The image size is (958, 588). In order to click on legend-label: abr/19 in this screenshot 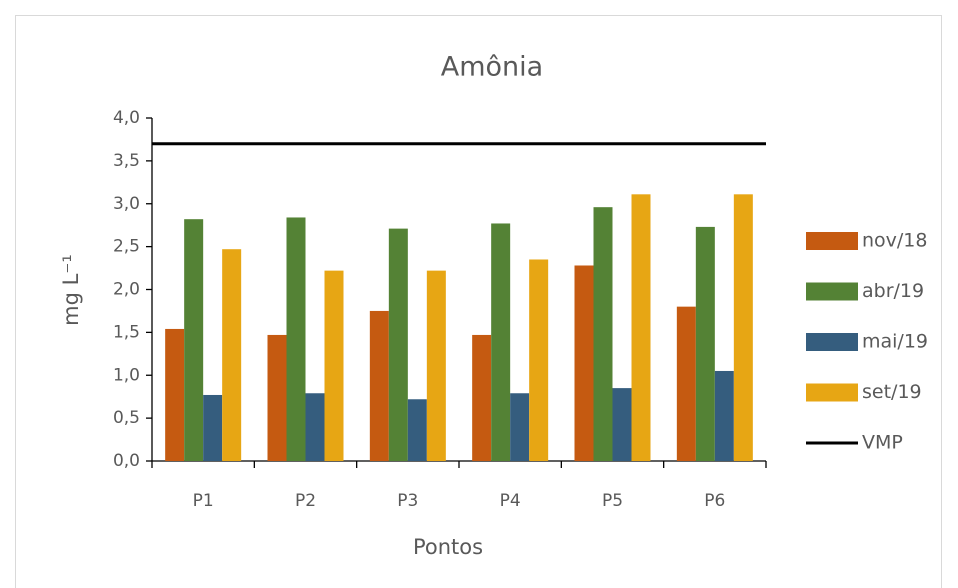, I will do `click(893, 291)`.